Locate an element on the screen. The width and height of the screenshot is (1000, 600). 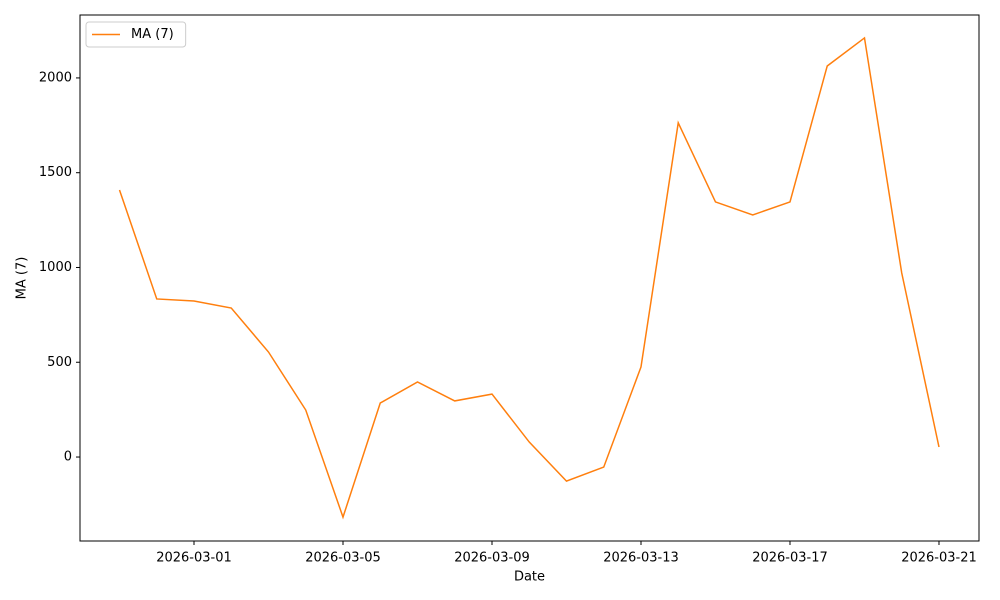
x-tick-label: 2026-03-01 is located at coordinates (194, 558).